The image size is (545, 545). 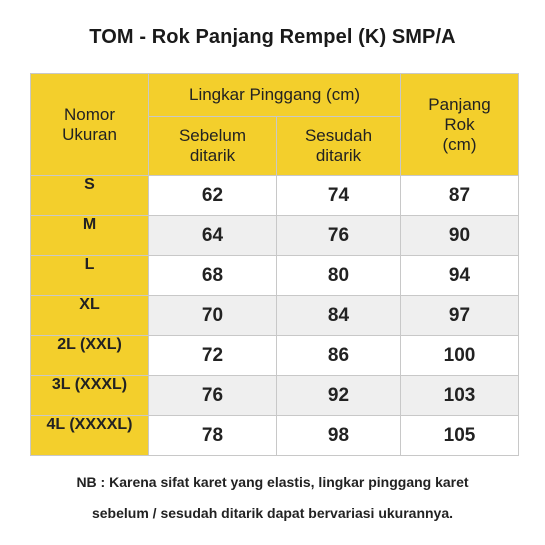 I want to click on header-before-line1: Sebelum, so click(x=212, y=135).